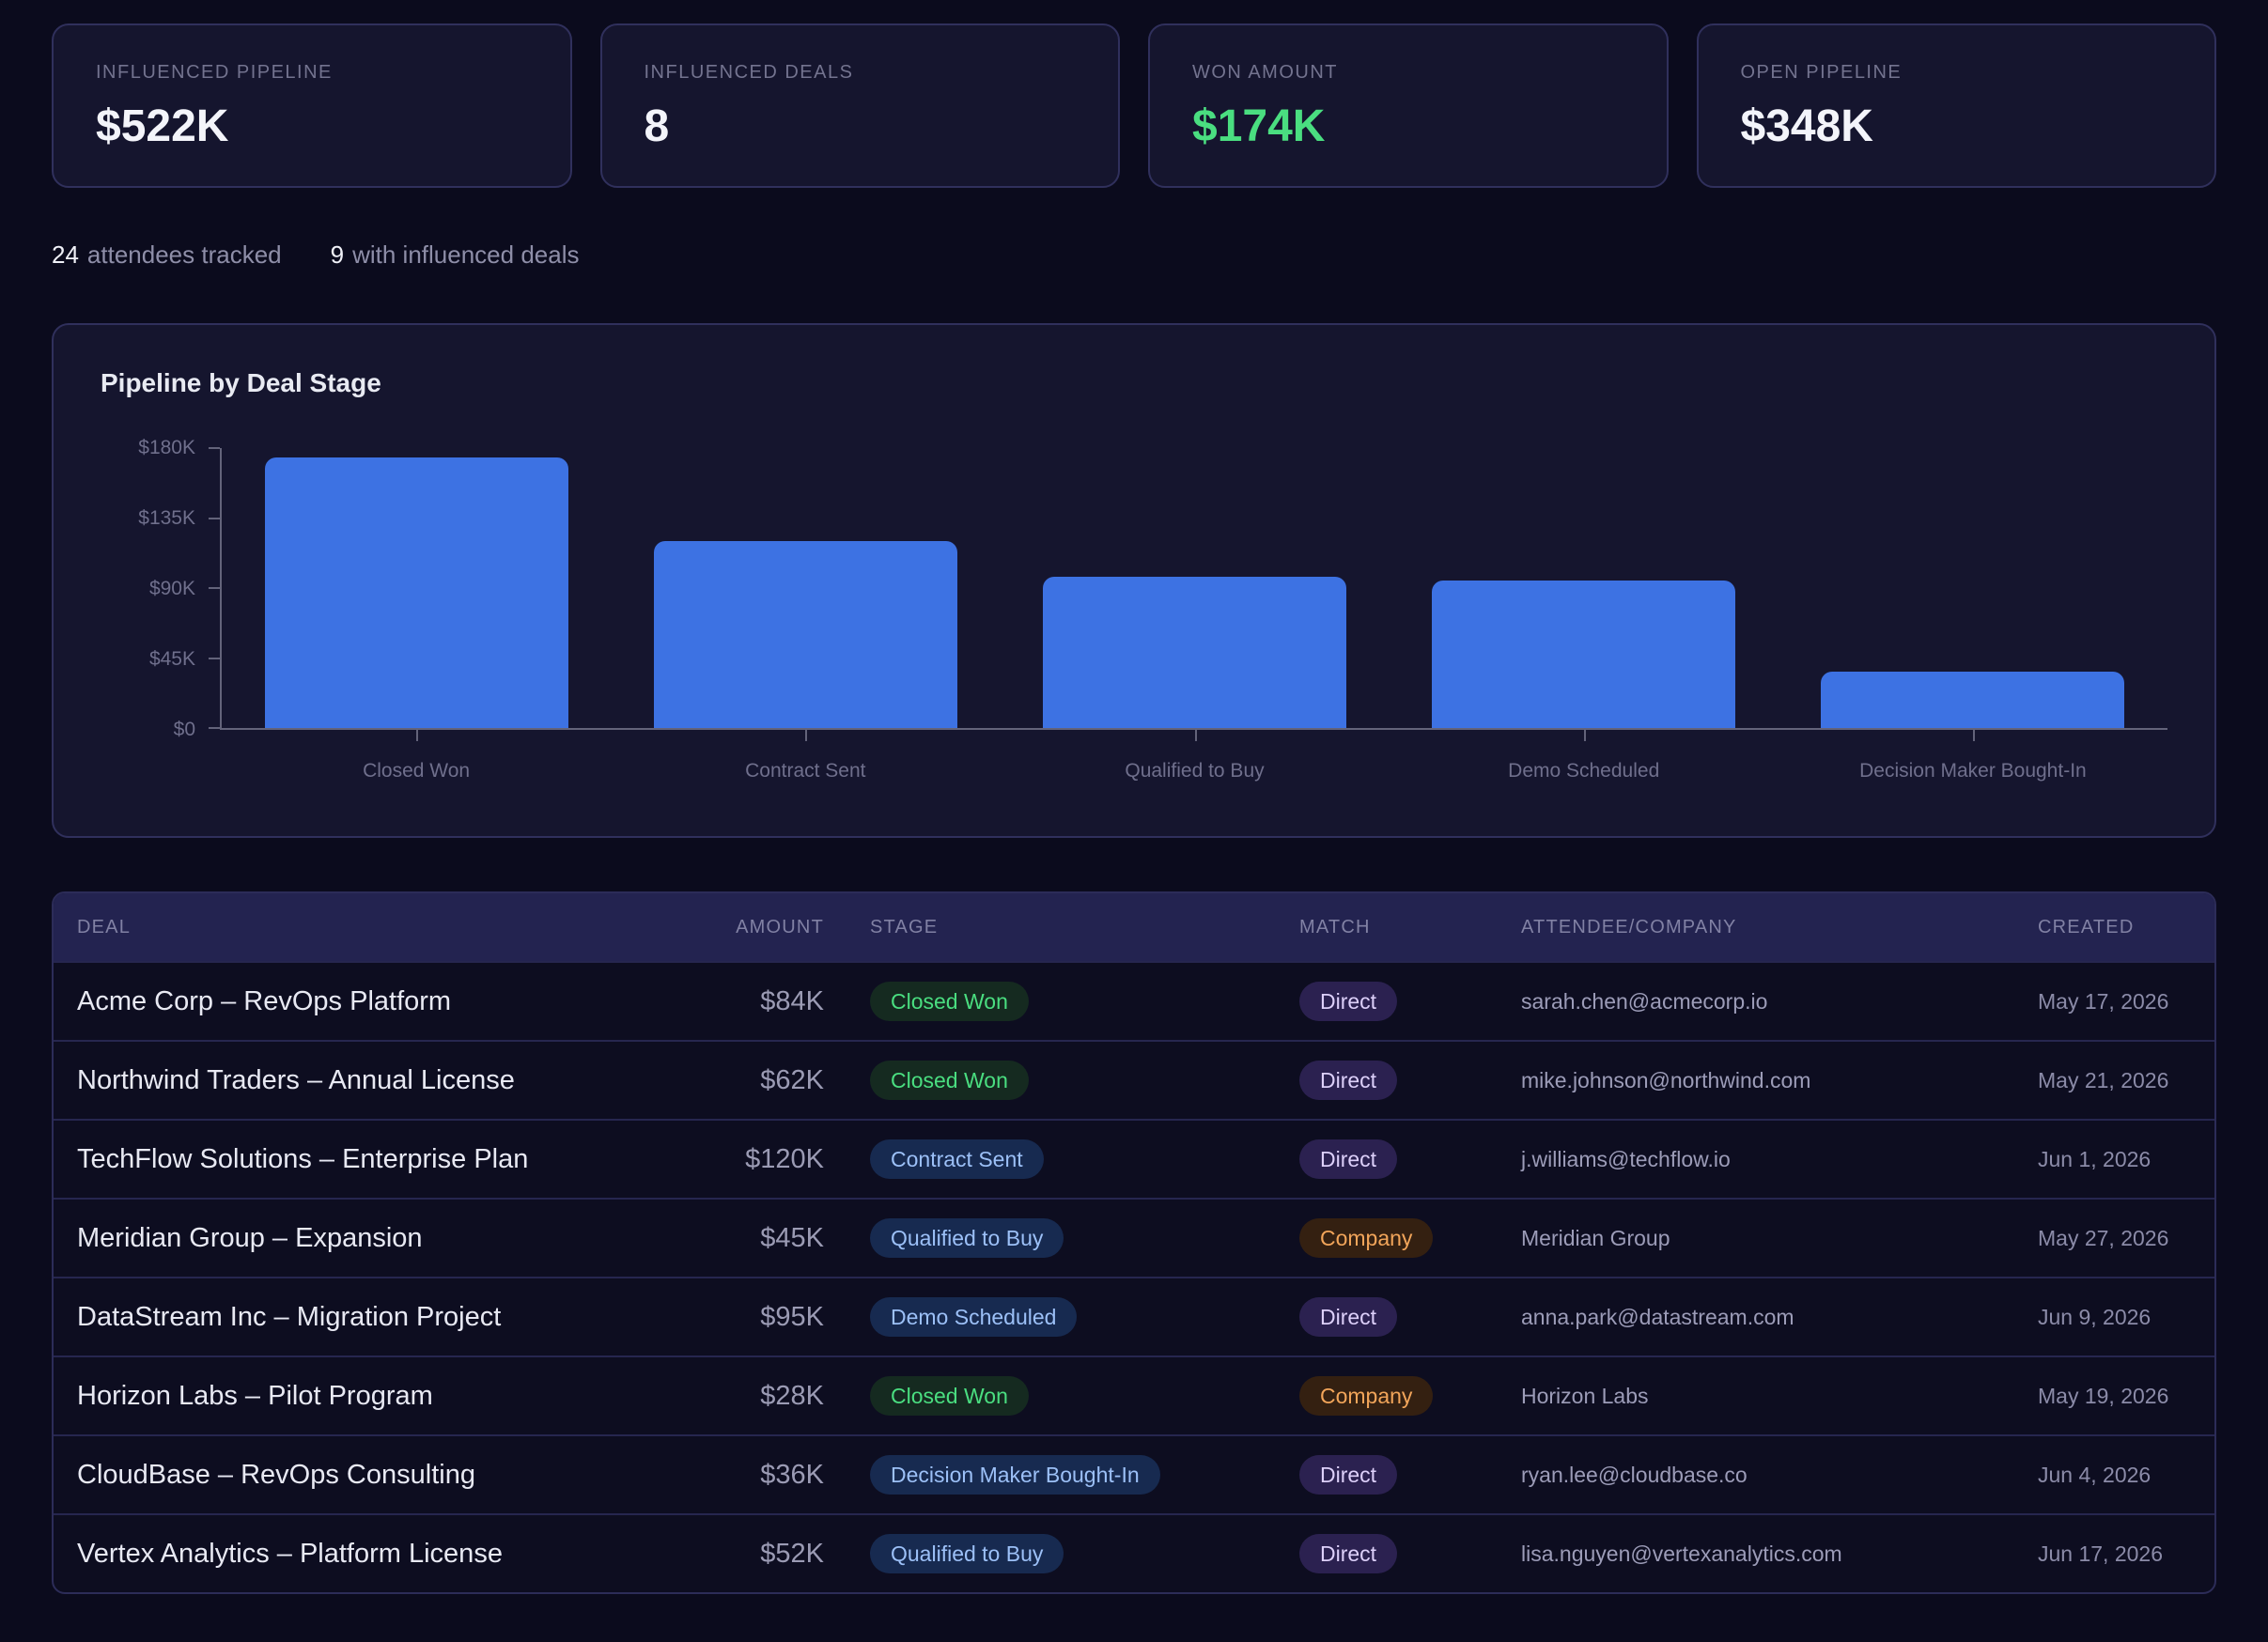  Describe the element at coordinates (792, 1001) in the screenshot. I see `amount-cell: $84K` at that location.